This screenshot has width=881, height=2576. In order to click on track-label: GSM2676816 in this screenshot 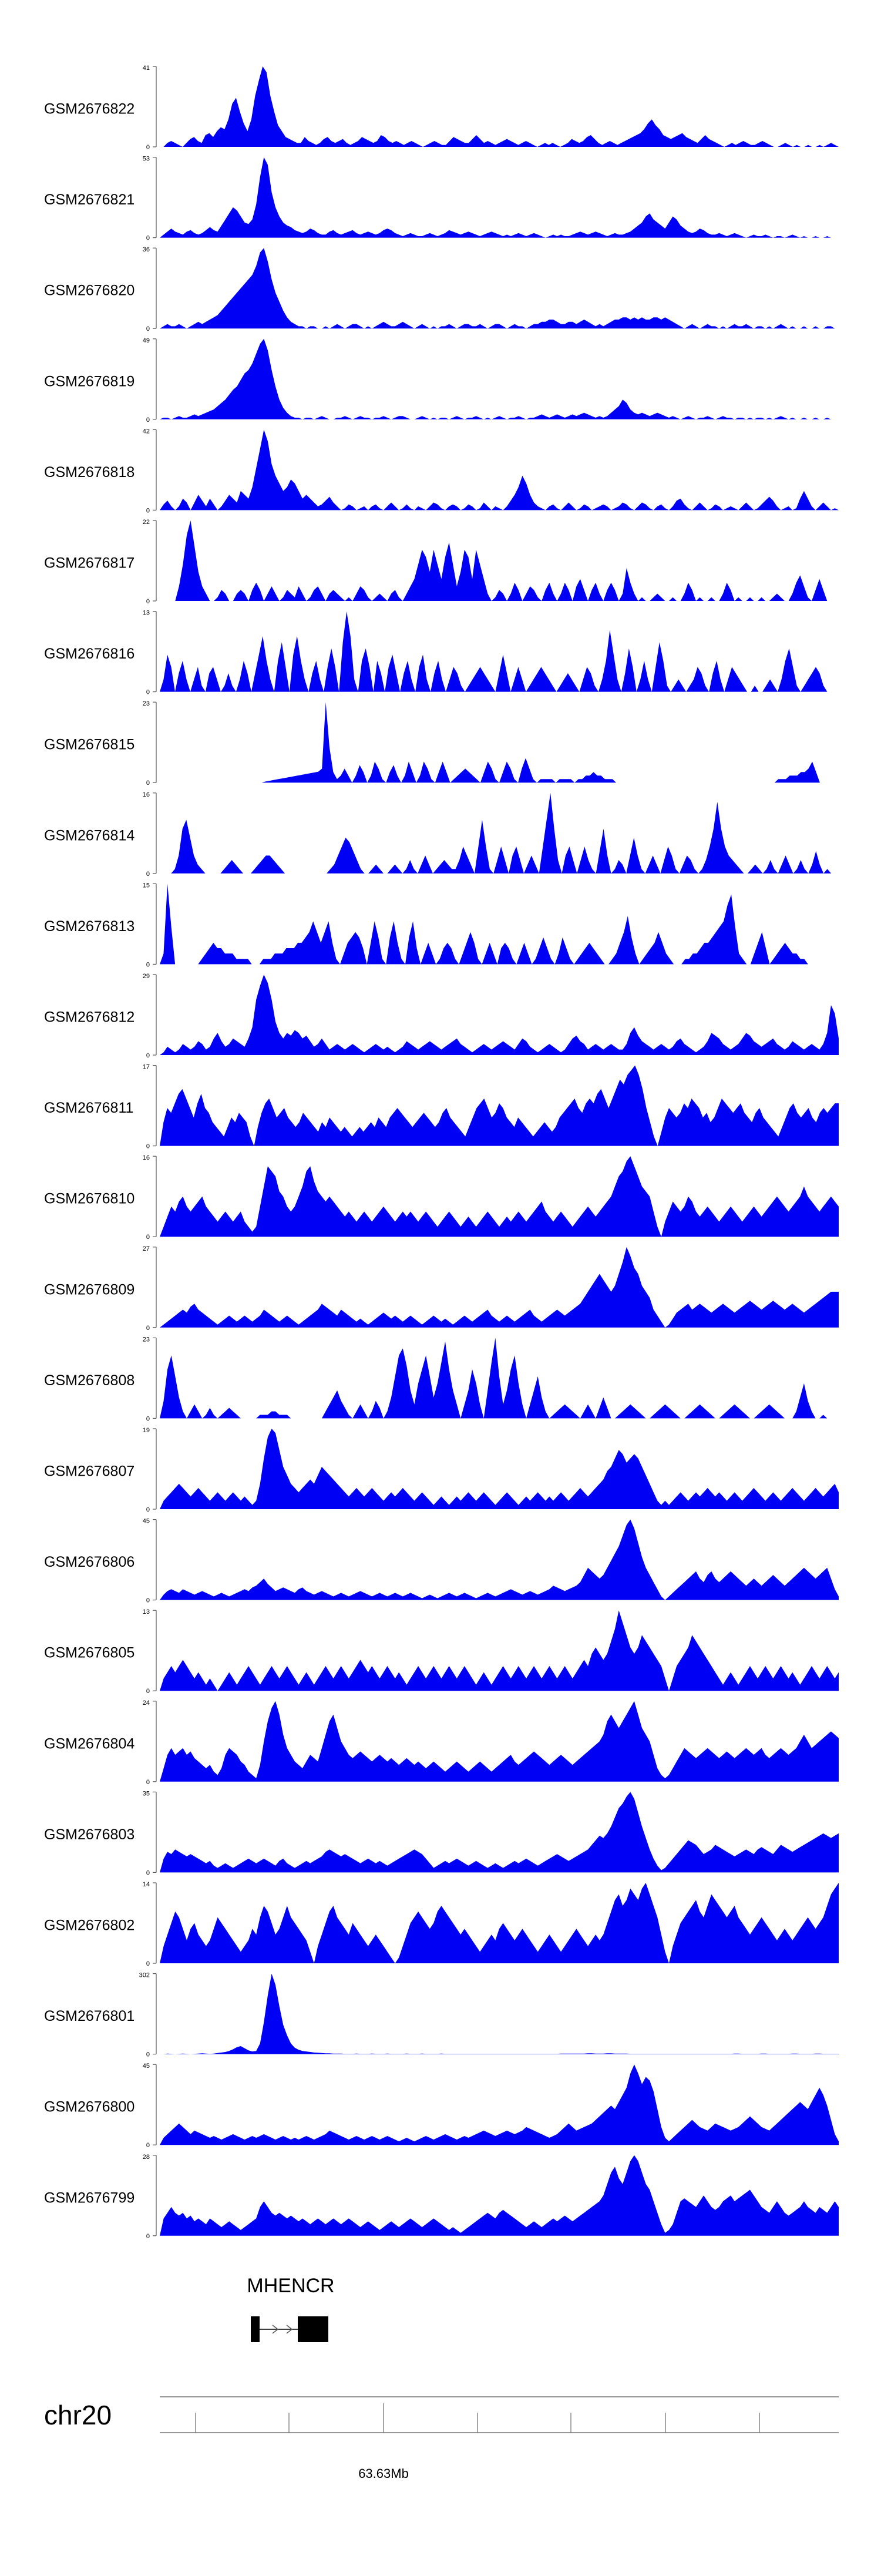, I will do `click(89, 654)`.